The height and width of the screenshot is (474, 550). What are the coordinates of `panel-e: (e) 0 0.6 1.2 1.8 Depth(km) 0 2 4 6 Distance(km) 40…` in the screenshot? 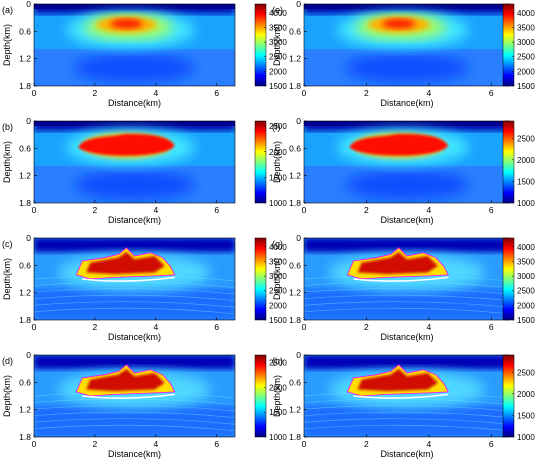 It's located at (403, 54).